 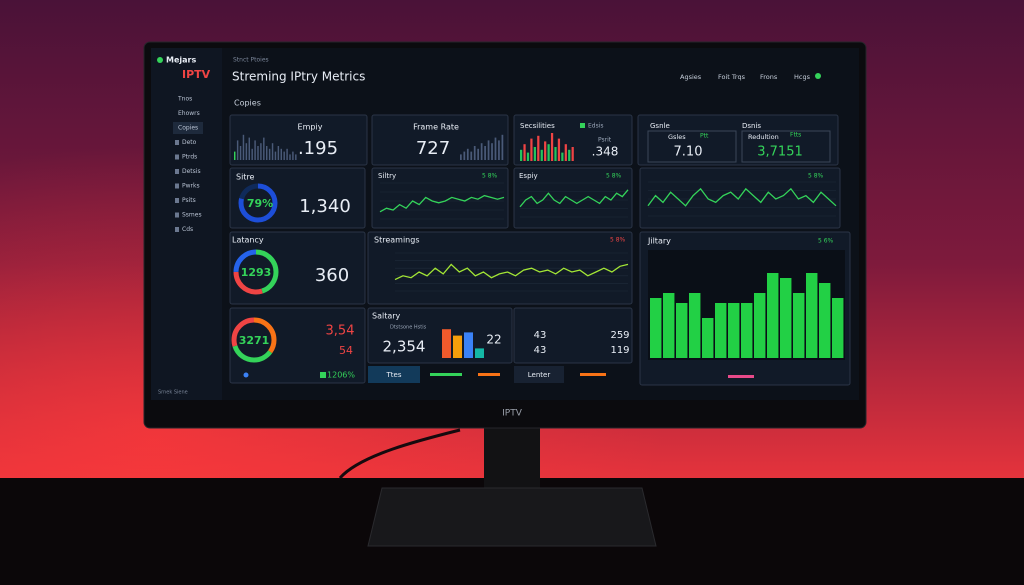 I want to click on badge: 1206%, so click(x=341, y=375).